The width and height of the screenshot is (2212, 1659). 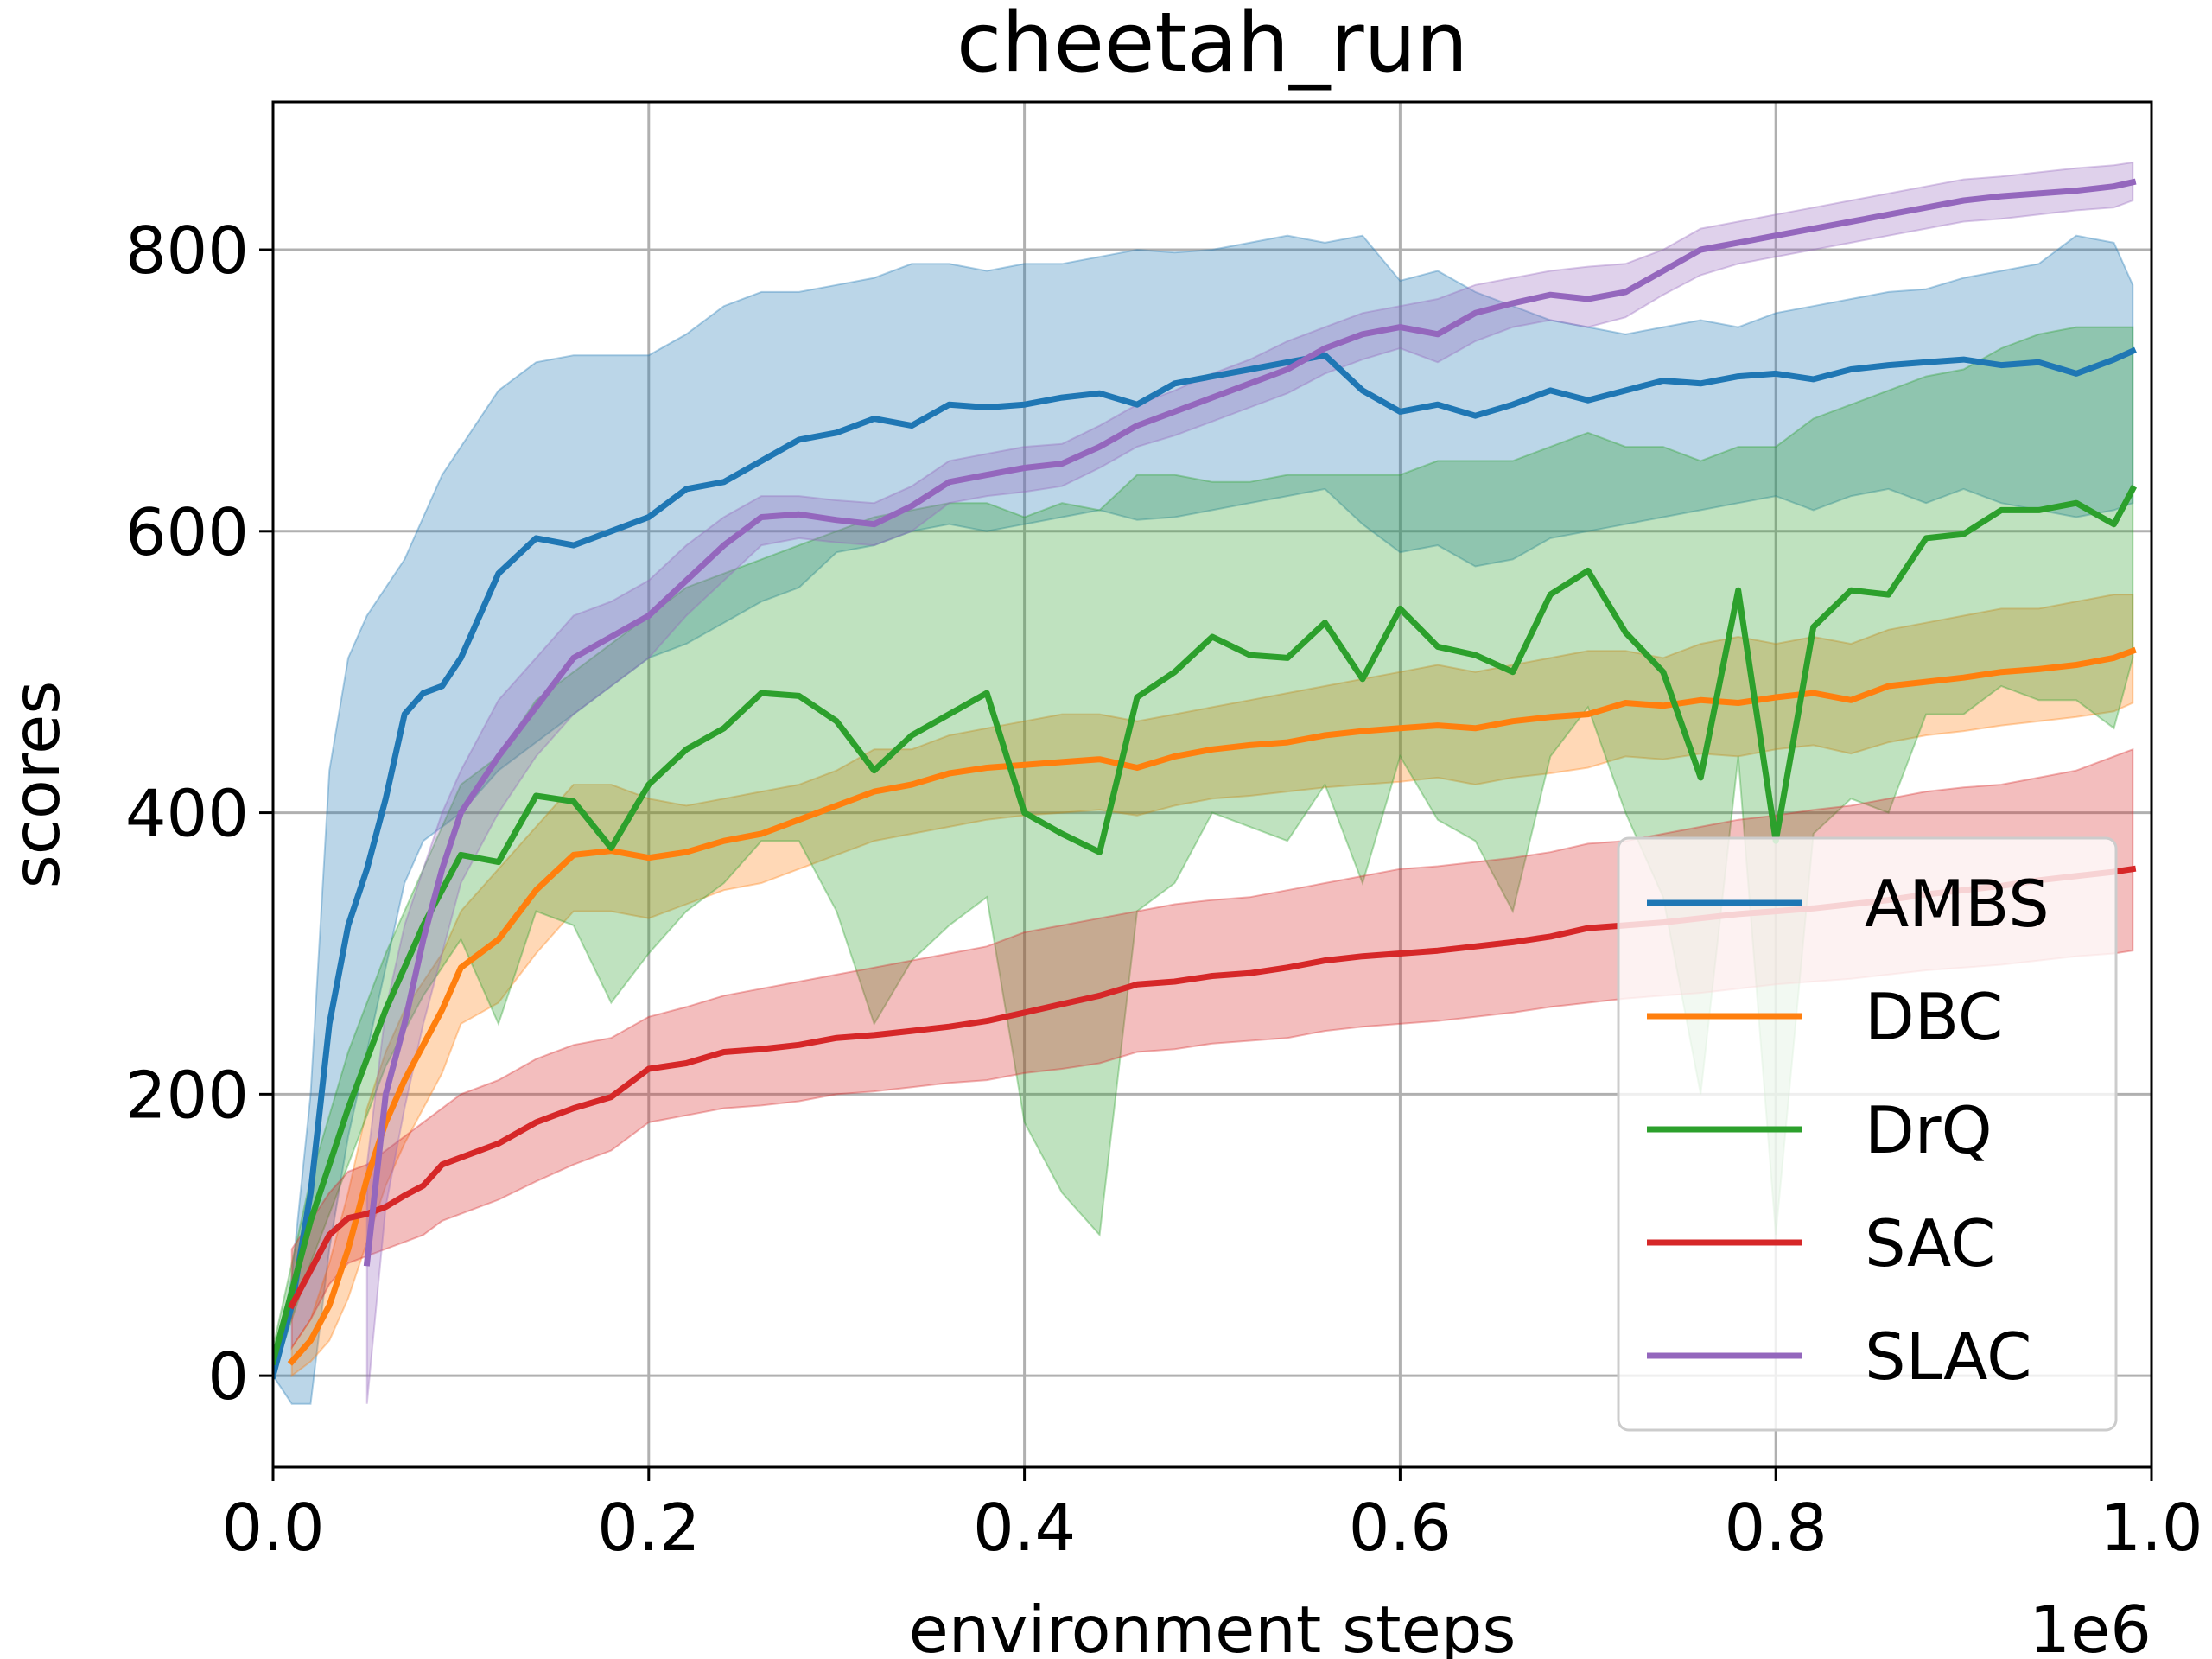 I want to click on x-tick-label: 0.8, so click(x=1776, y=1528).